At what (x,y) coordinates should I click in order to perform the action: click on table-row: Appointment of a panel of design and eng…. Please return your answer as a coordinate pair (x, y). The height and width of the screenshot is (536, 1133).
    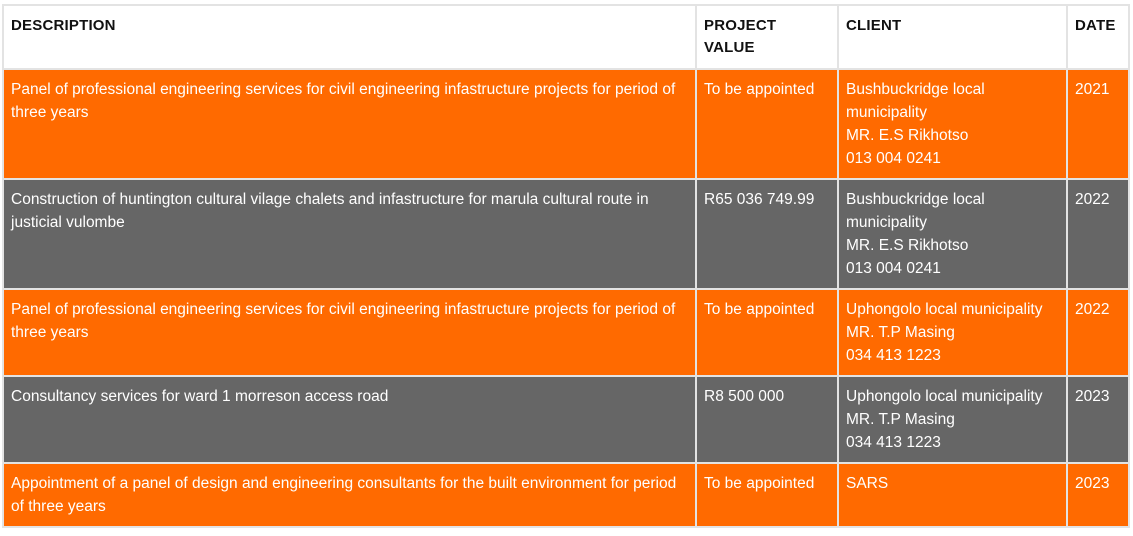
    Looking at the image, I should click on (566, 495).